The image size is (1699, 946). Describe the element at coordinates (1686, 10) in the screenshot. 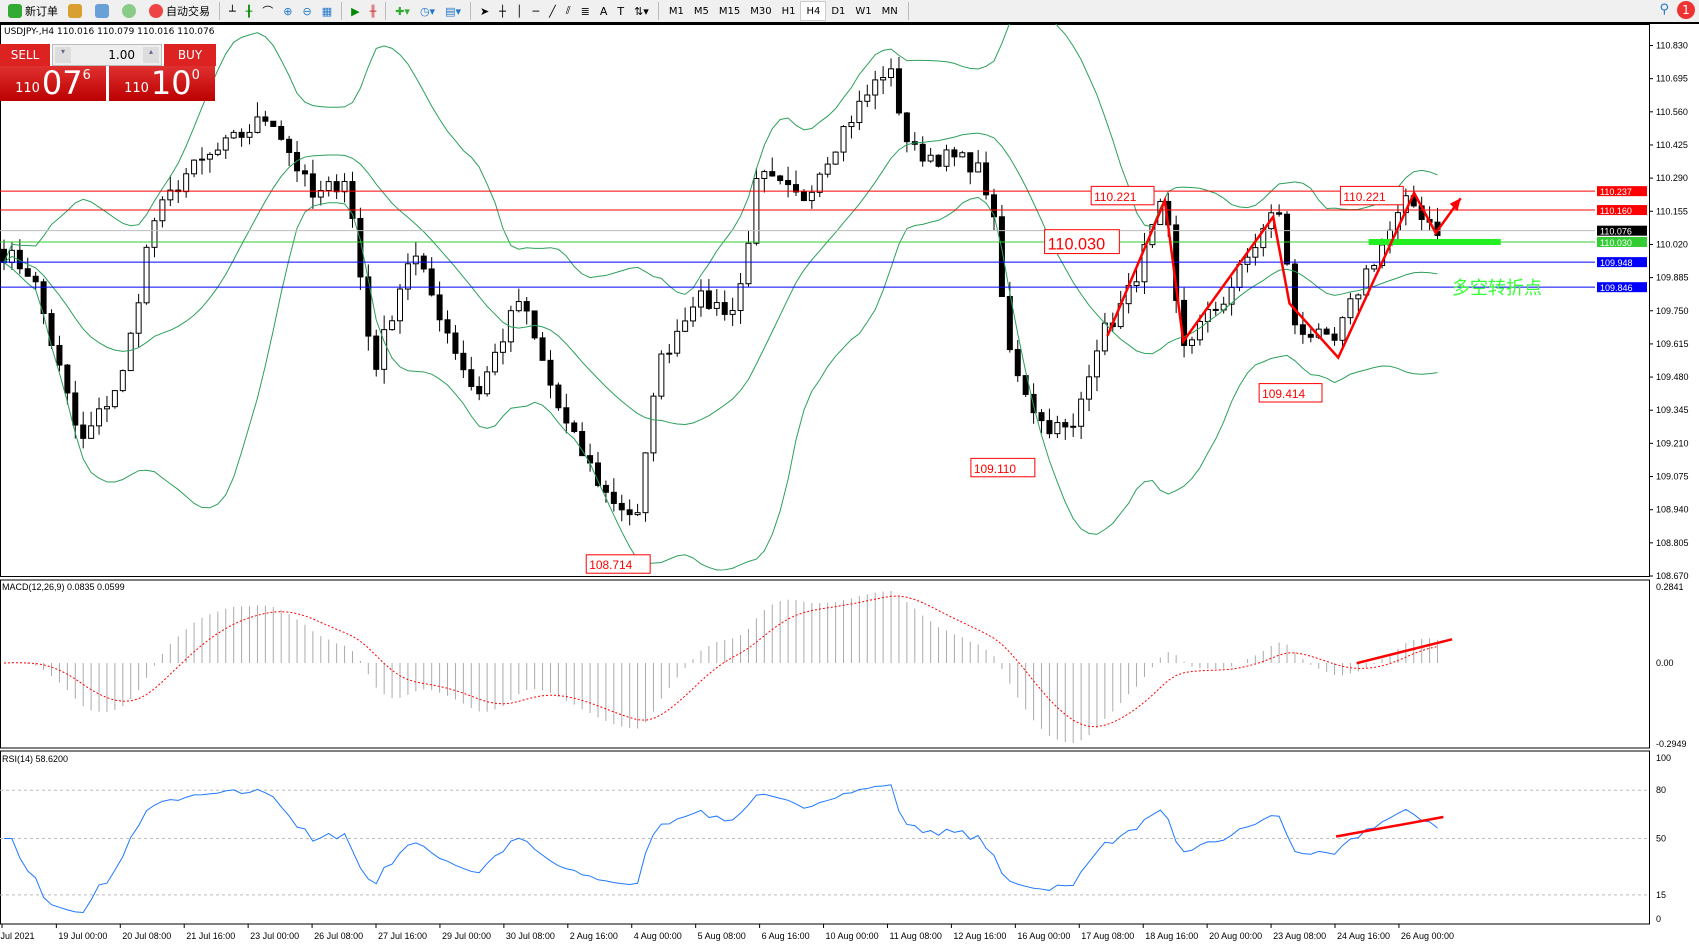

I see `alert-badge: 1` at that location.